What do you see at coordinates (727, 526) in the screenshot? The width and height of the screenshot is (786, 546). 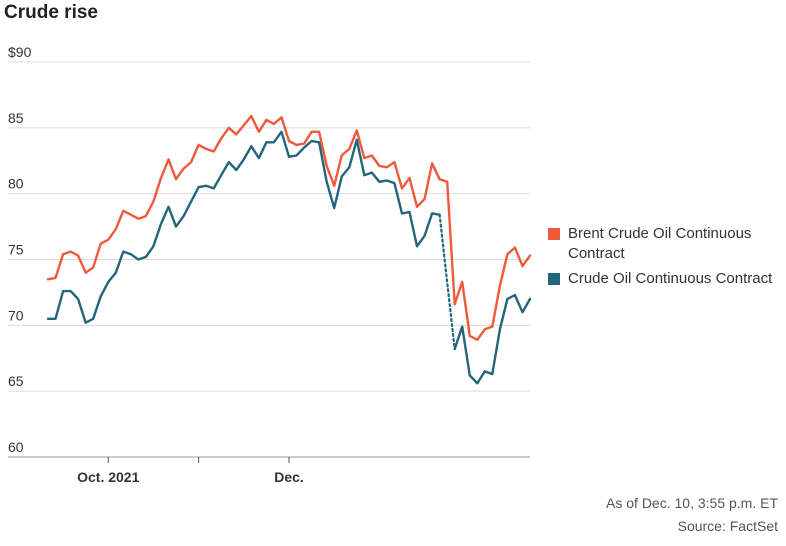 I see `source-note: Source: FactSet` at bounding box center [727, 526].